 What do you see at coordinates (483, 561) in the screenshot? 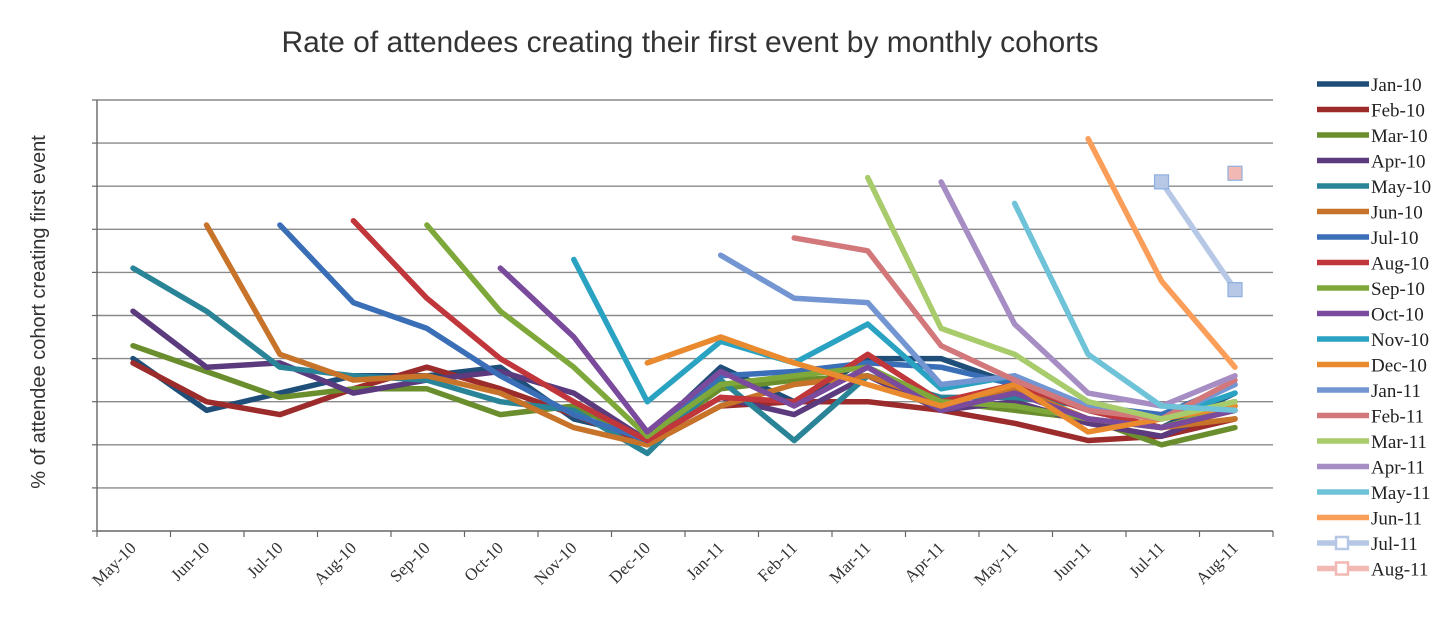
I see `x-tick-label: Oct-10` at bounding box center [483, 561].